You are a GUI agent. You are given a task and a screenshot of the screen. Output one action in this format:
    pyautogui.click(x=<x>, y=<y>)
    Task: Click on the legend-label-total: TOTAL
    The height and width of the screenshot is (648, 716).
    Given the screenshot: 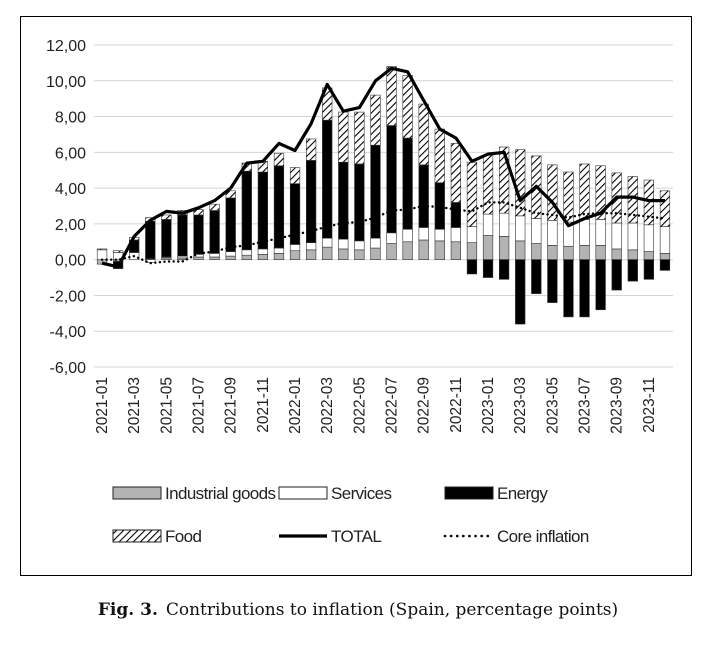 What is the action you would take?
    pyautogui.click(x=356, y=536)
    